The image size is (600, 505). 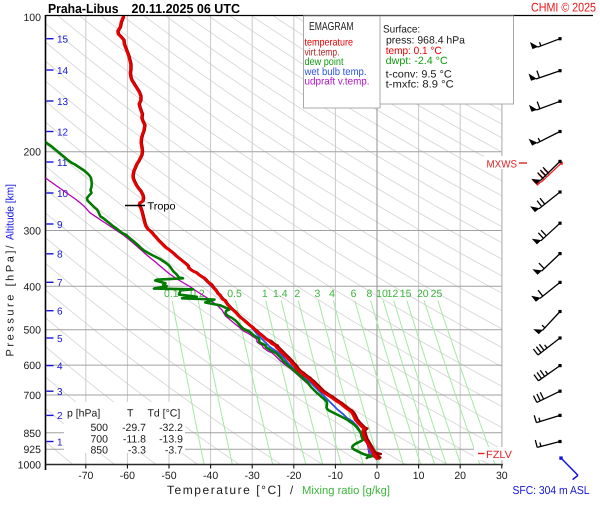 What do you see at coordinates (377, 476) in the screenshot?
I see `svg-text: 0` at bounding box center [377, 476].